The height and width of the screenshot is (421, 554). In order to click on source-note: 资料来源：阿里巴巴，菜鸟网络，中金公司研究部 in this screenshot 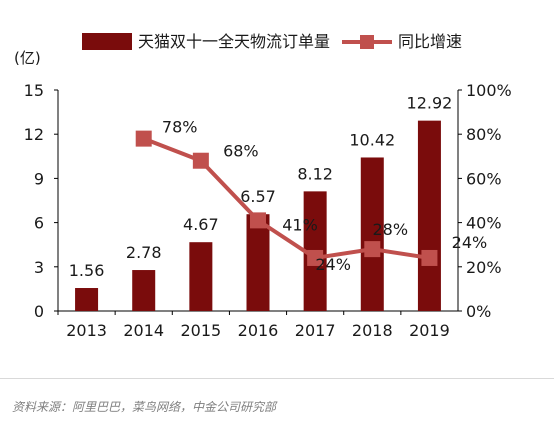, I will do `click(144, 407)`.